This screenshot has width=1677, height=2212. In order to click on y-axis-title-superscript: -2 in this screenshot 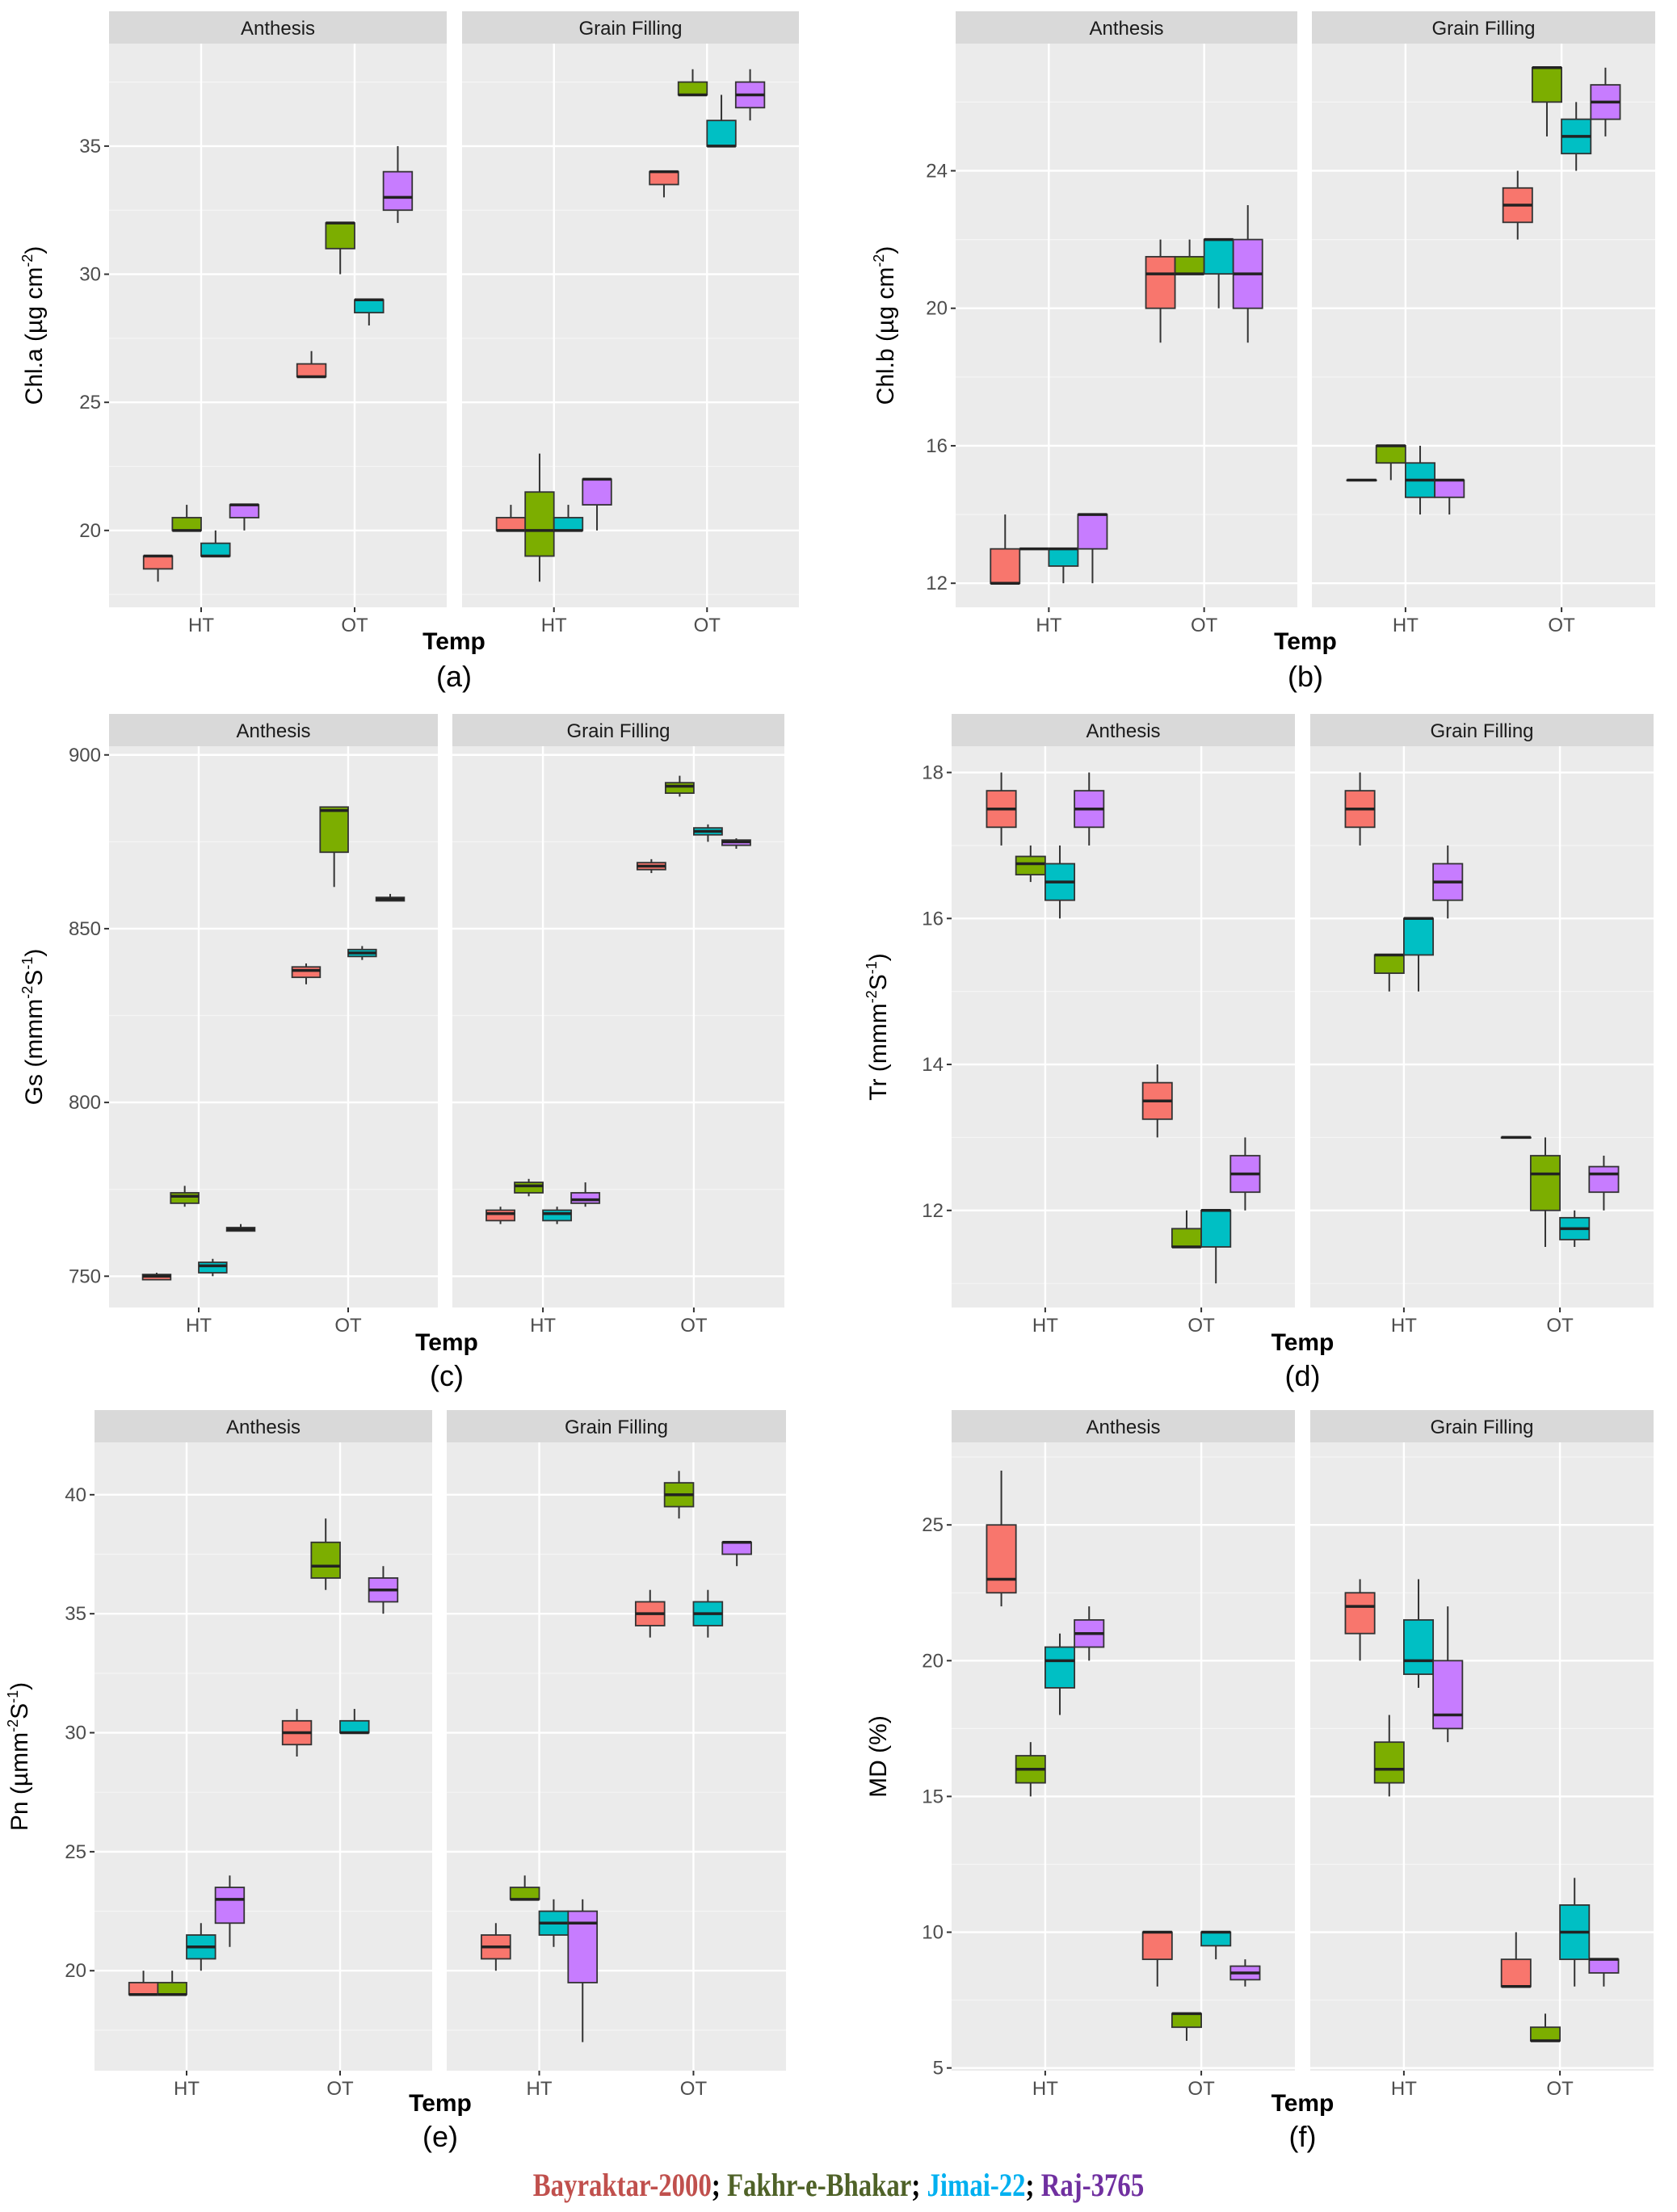, I will do `click(27, 993)`.